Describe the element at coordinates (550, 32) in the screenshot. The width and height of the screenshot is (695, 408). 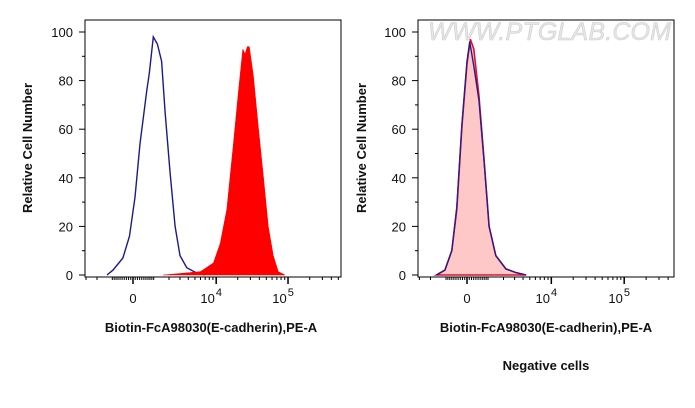
I see `watermark: WWW.PTGLAB.COM` at that location.